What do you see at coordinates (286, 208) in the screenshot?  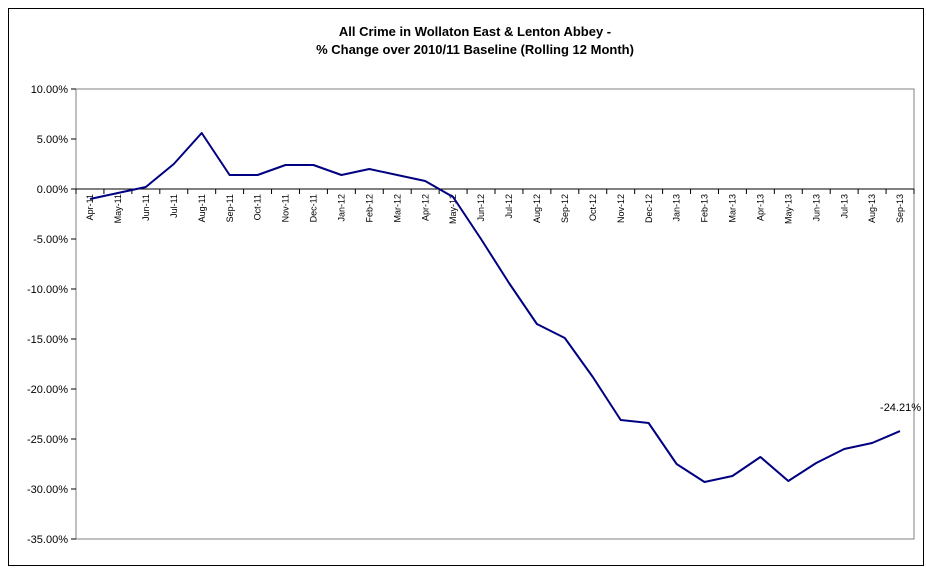 I see `x-tick-label: Nov-11` at bounding box center [286, 208].